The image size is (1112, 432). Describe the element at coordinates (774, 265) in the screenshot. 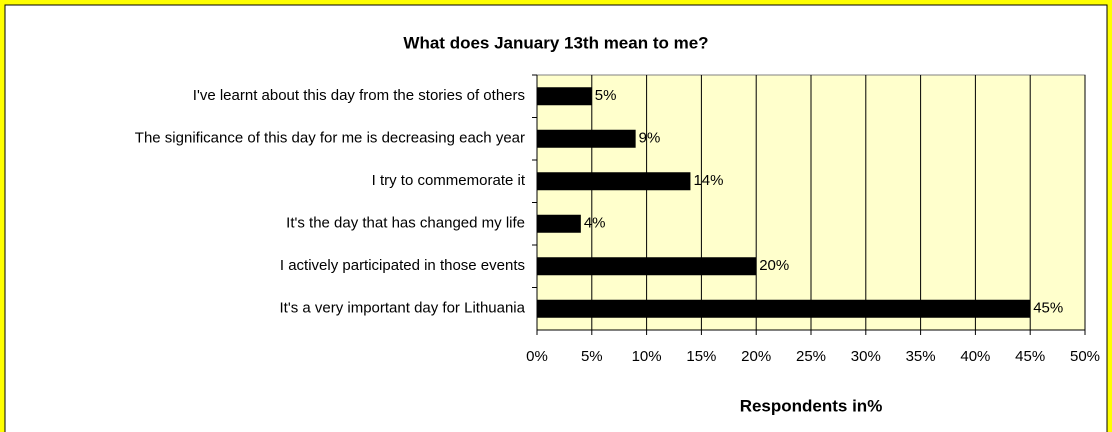

I see `value-label: 20%` at that location.